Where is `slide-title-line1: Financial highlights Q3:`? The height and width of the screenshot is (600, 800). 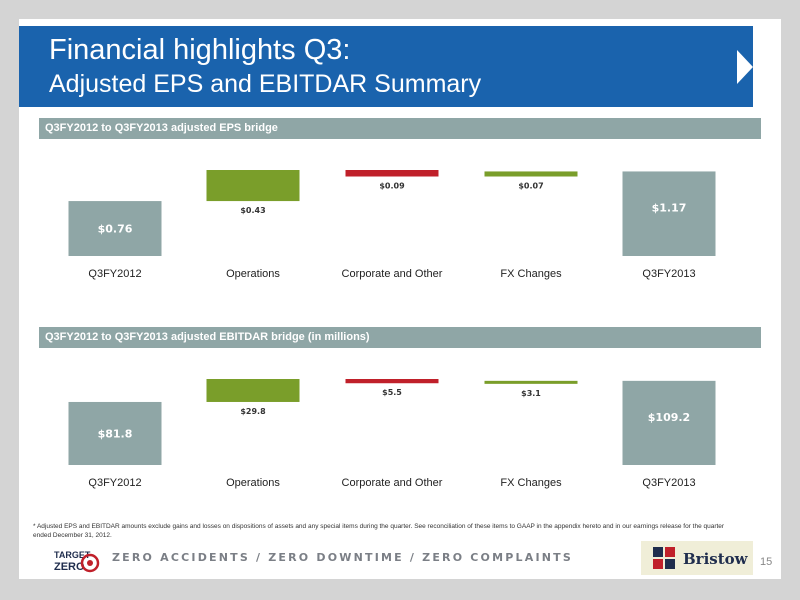
slide-title-line1: Financial highlights Q3: is located at coordinates (200, 50).